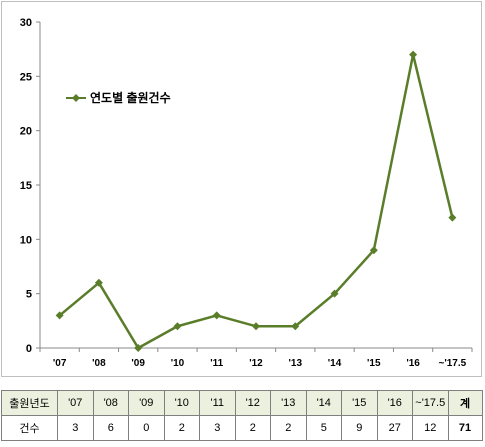  Describe the element at coordinates (465, 403) in the screenshot. I see `table-total-label: 계` at that location.